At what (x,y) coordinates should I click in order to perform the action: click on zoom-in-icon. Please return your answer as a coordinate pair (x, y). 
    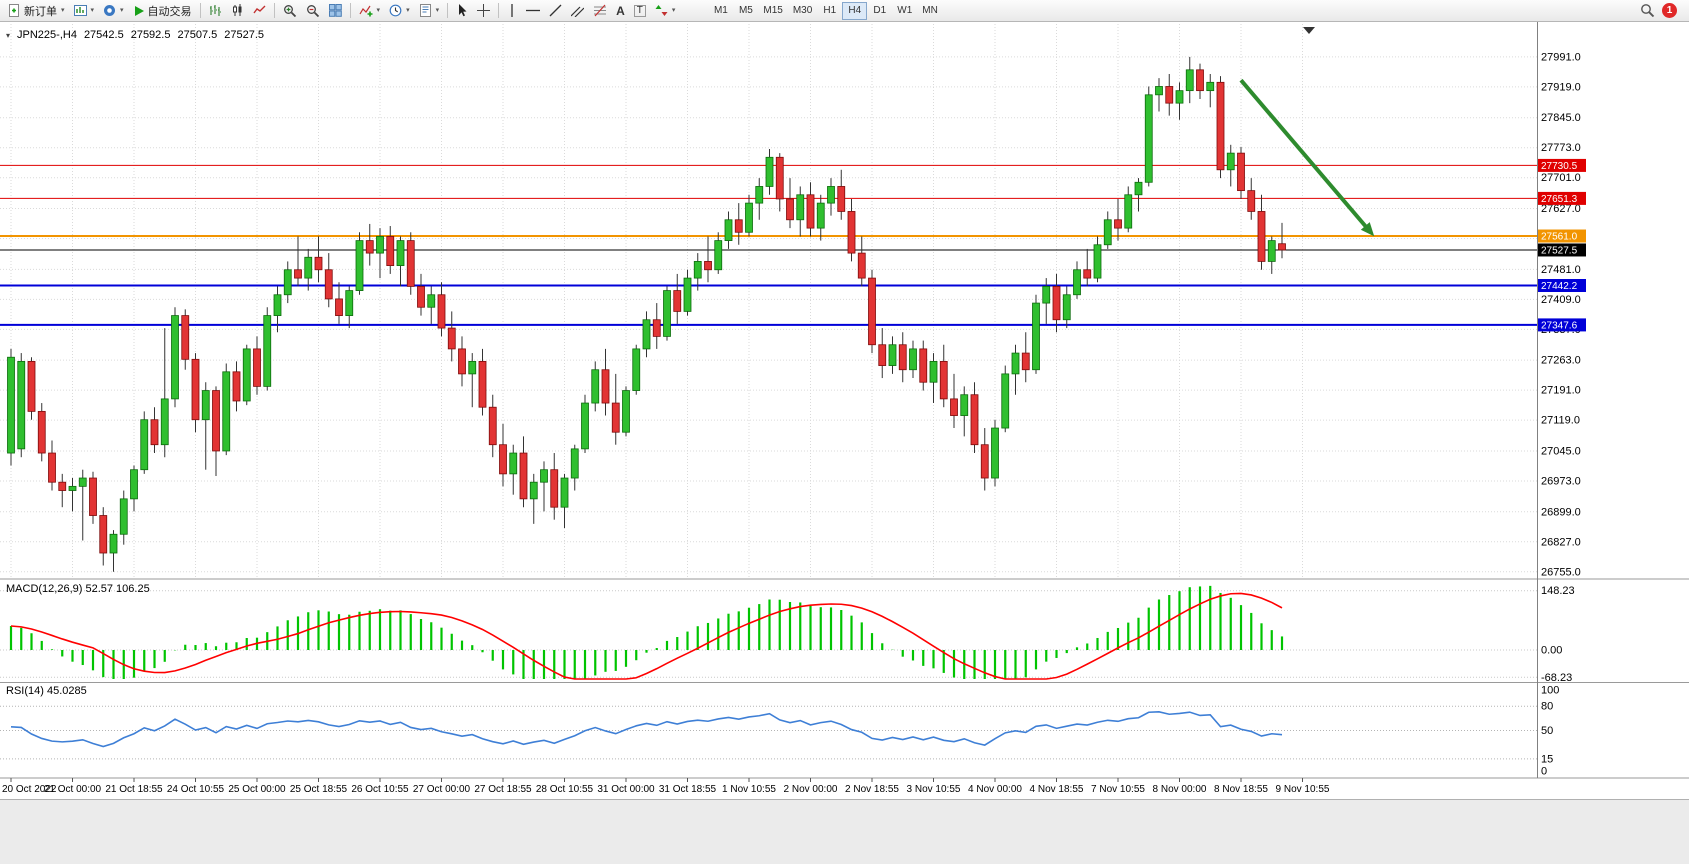
    Looking at the image, I should click on (290, 11).